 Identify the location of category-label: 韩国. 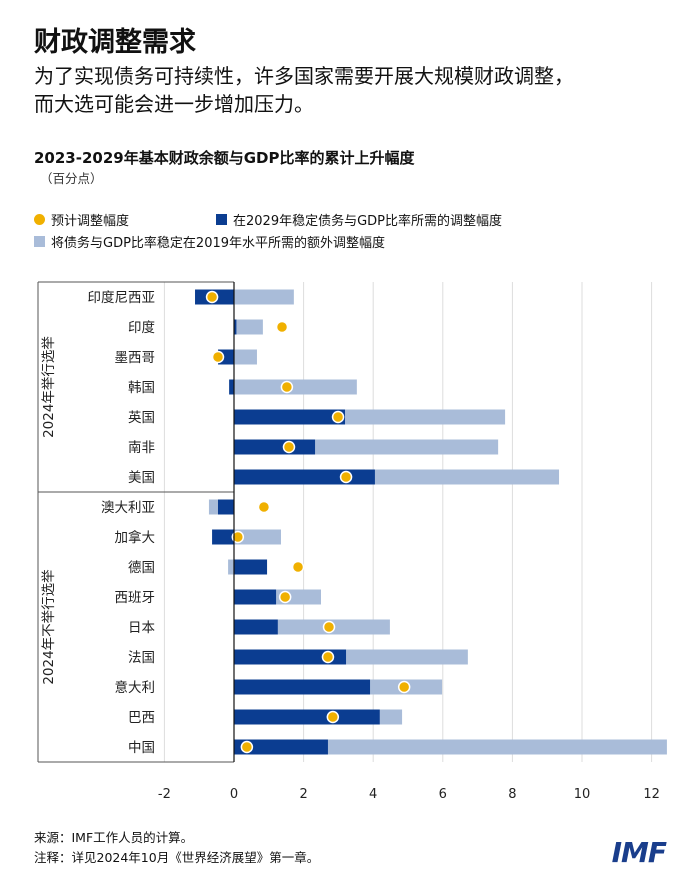
(141, 388).